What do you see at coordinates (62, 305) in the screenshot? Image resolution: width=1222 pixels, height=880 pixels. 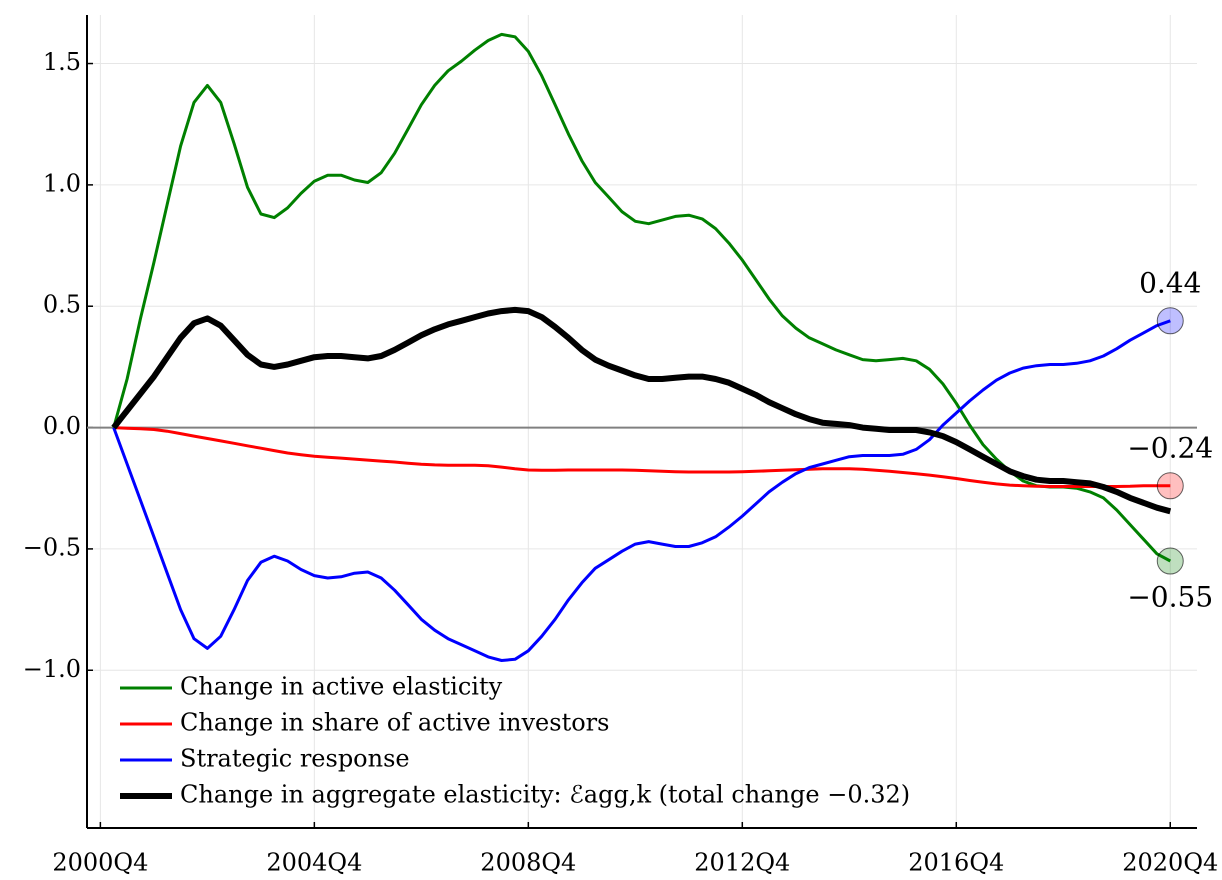 I see `y-tick-label: 0.5` at bounding box center [62, 305].